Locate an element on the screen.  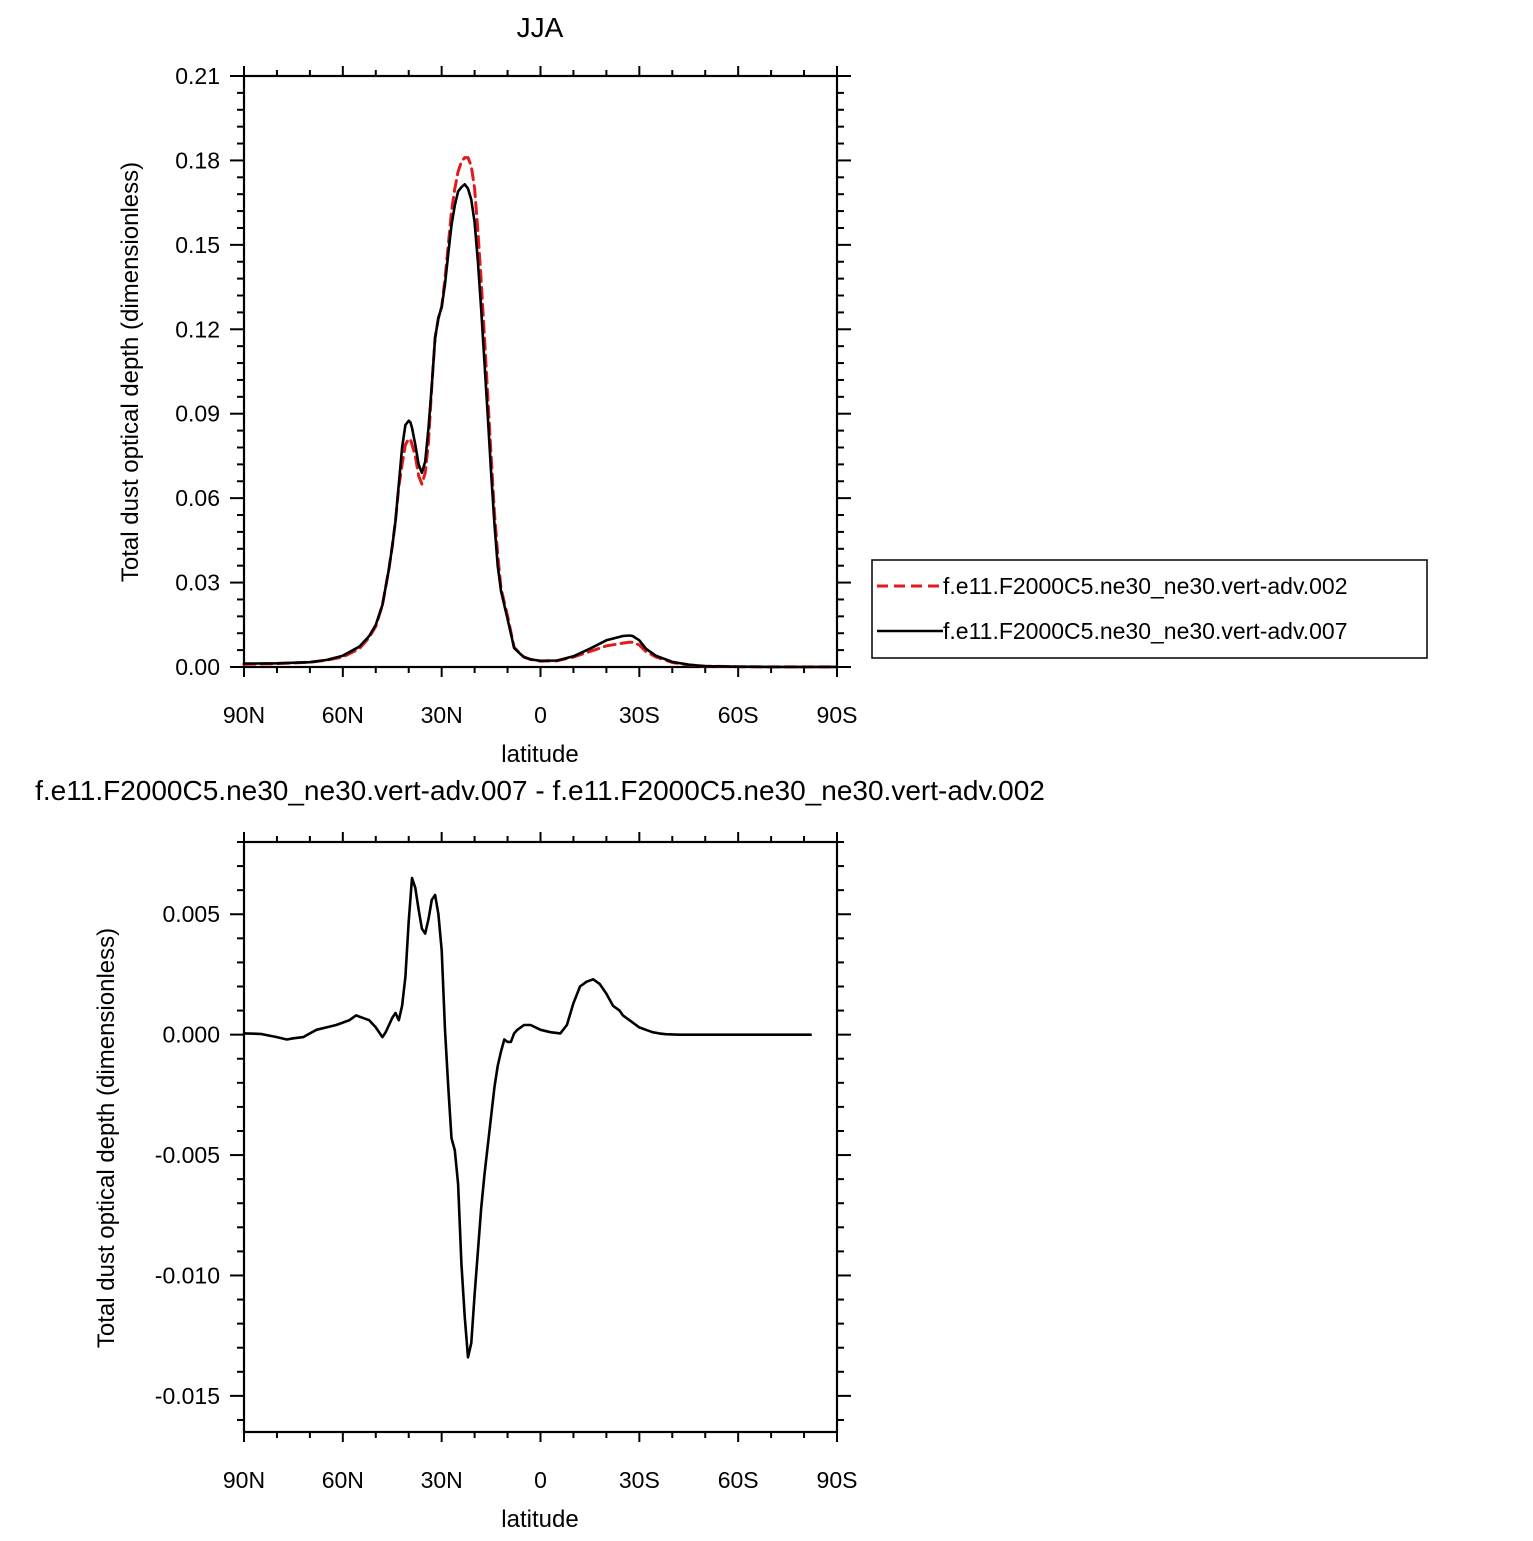
y-tick-label: 0.06 is located at coordinates (197, 498).